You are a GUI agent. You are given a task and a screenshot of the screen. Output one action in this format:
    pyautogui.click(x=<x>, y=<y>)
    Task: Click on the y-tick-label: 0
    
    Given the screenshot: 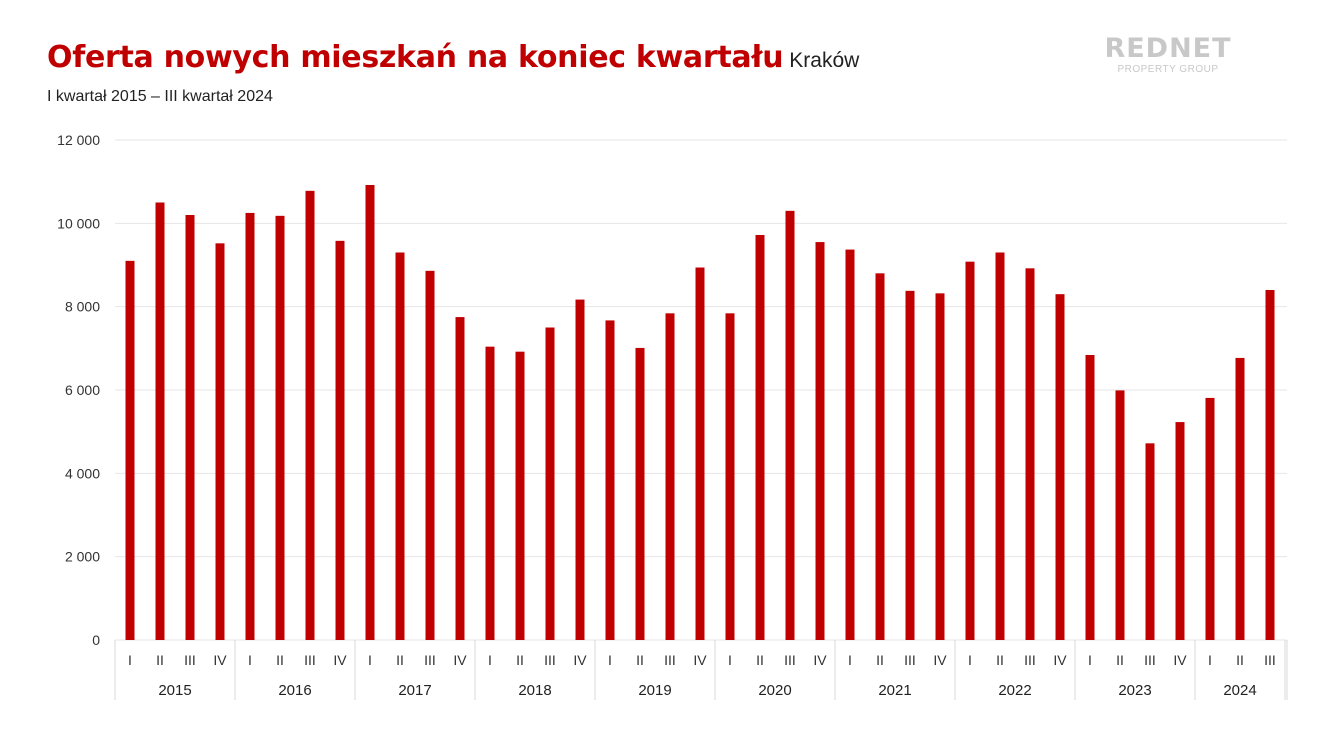 What is the action you would take?
    pyautogui.click(x=96, y=640)
    